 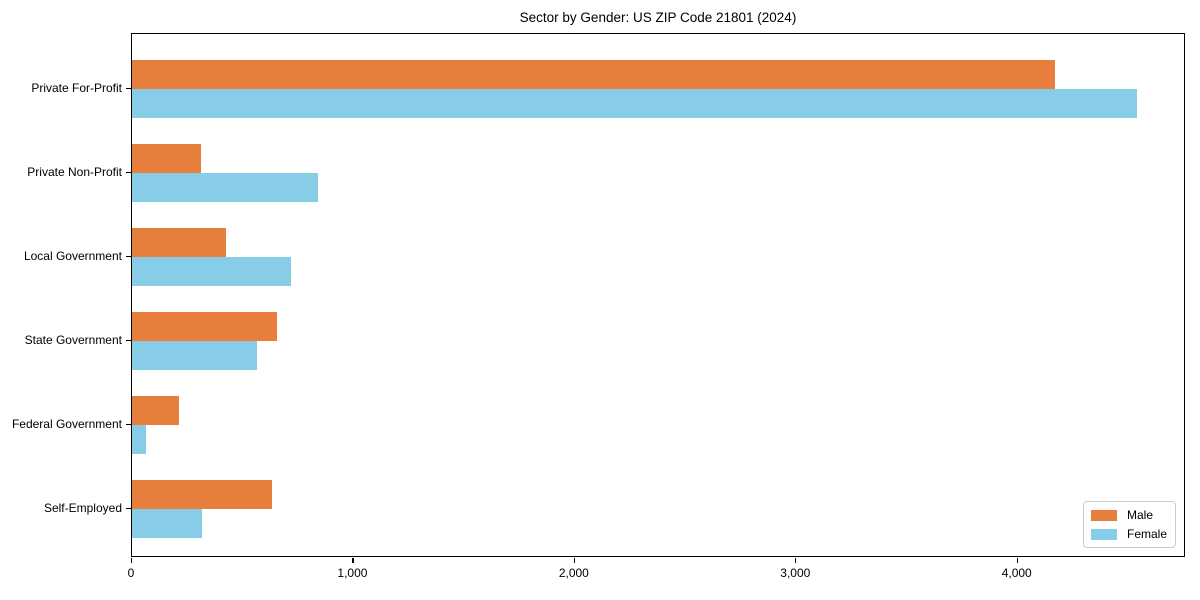 I want to click on x-tick-label-1000: 1,000, so click(x=352, y=573).